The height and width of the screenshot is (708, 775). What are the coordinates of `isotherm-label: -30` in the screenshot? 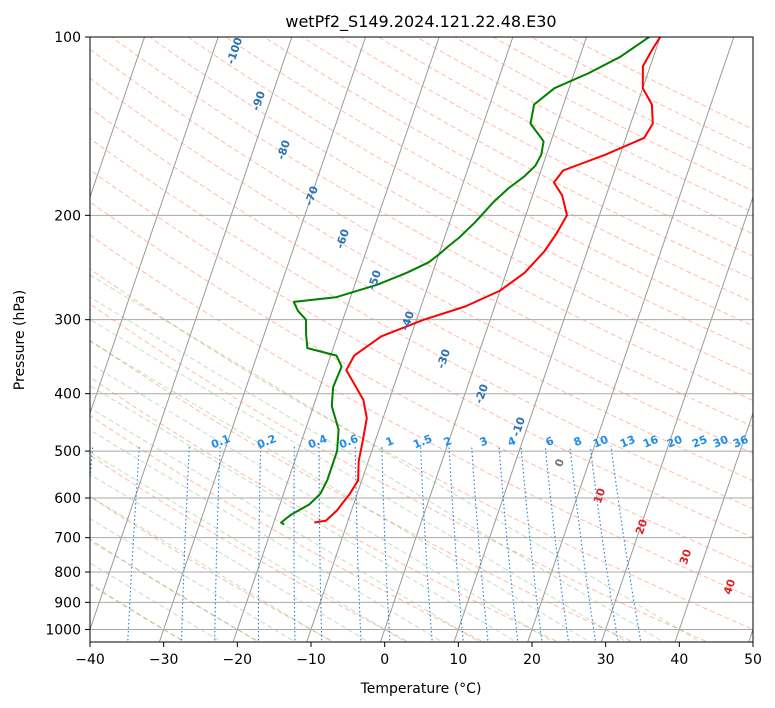 It's located at (443, 358).